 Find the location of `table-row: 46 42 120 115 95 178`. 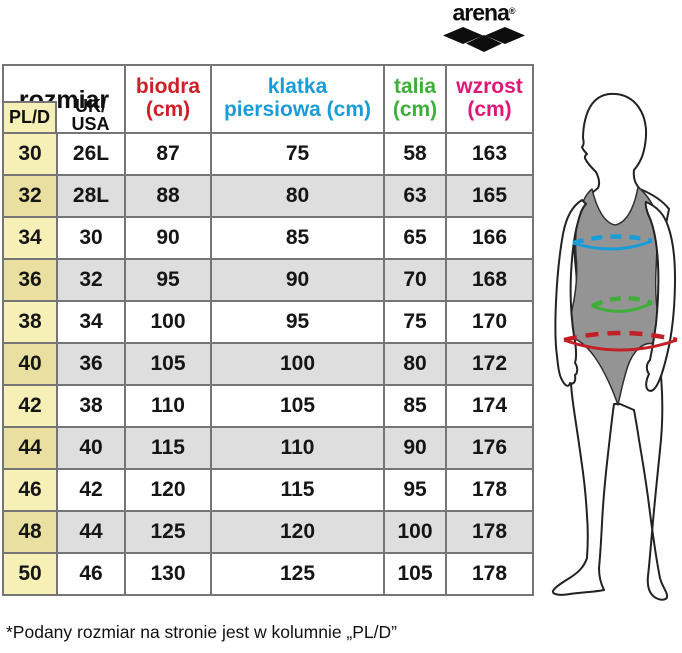

table-row: 46 42 120 115 95 178 is located at coordinates (268, 490).